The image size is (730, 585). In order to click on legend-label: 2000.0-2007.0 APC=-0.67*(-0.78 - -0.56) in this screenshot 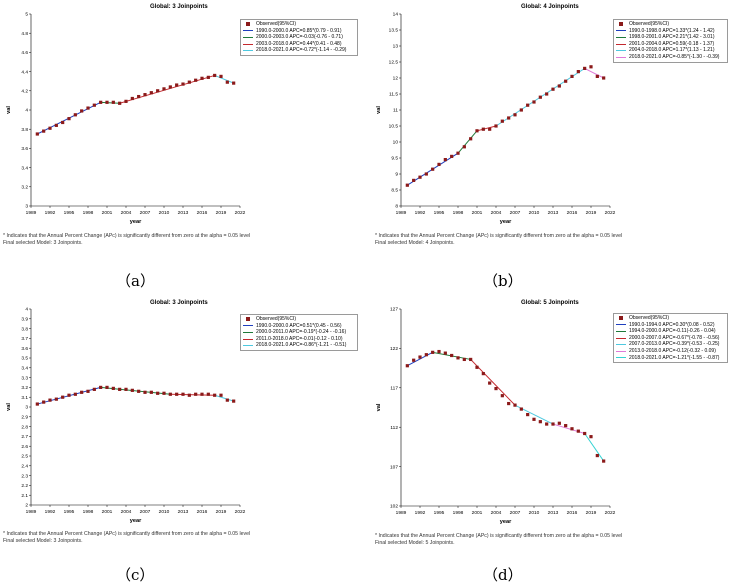, I will do `click(674, 337)`.